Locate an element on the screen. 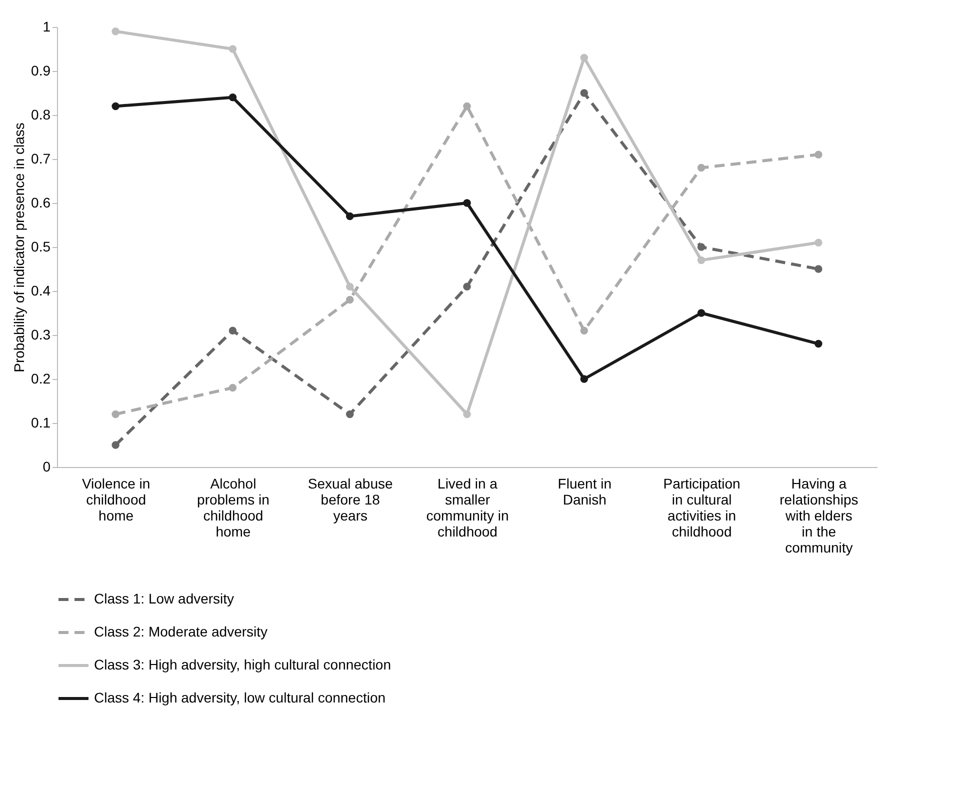  x-tick-label: Fluent in Danish is located at coordinates (585, 492).